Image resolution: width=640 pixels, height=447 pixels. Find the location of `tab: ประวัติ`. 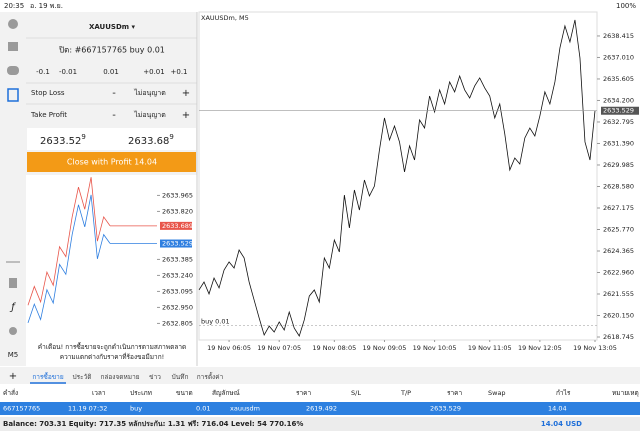

tab: ประวัติ is located at coordinates (82, 377).